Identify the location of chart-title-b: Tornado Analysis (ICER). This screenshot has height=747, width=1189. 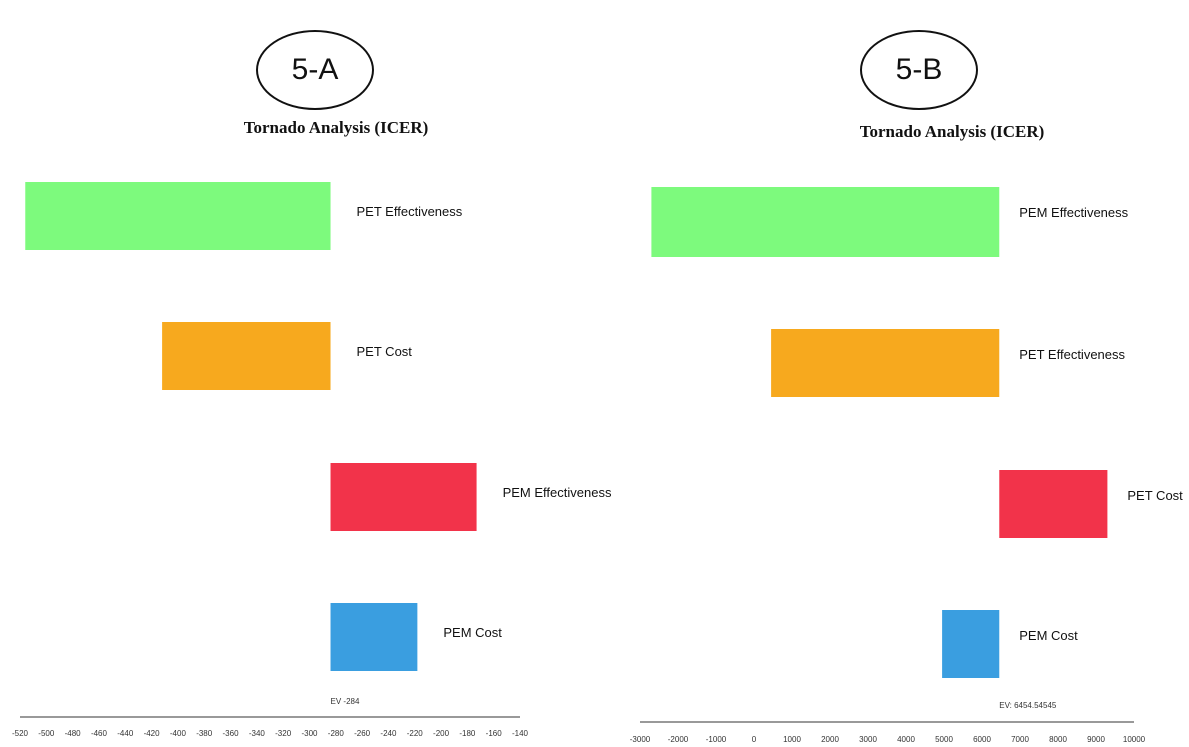
(952, 131).